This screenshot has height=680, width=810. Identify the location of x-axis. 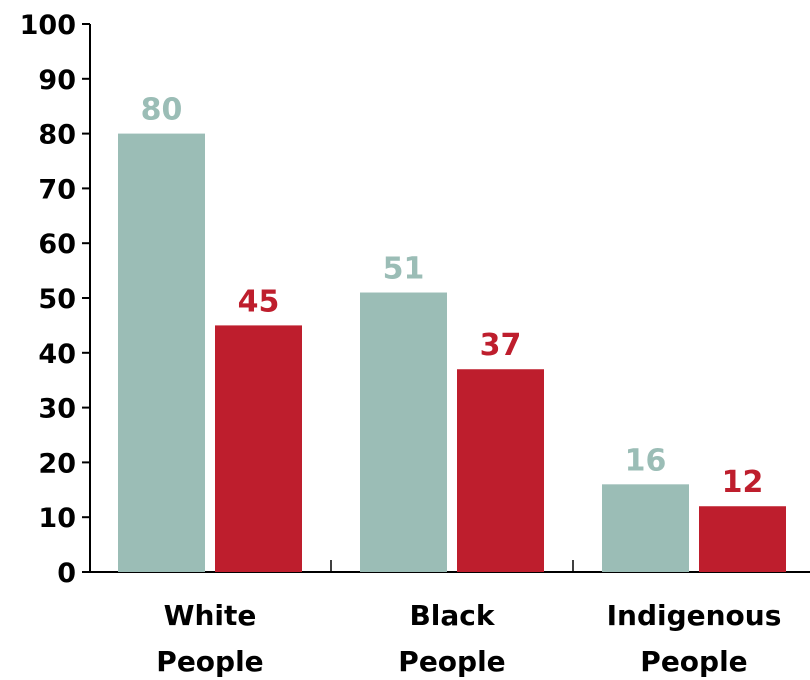
(450, 566).